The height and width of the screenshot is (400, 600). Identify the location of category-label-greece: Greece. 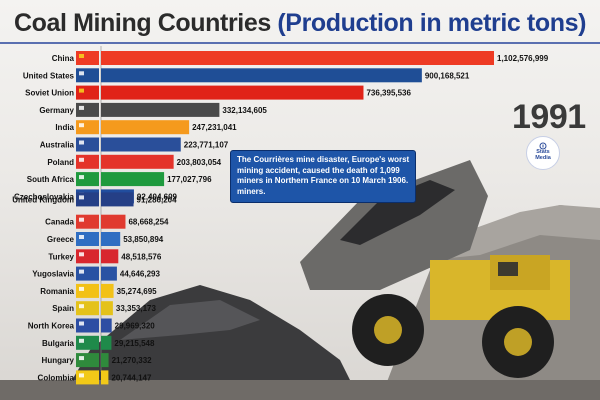
(61, 239).